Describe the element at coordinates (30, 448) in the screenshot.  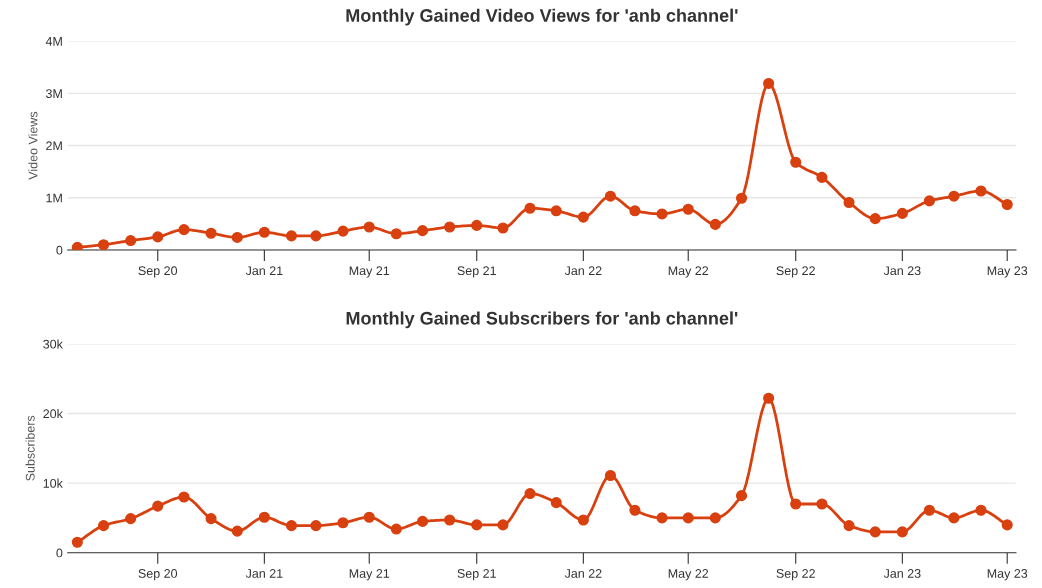
I see `y-axis-title: Subscribers` at that location.